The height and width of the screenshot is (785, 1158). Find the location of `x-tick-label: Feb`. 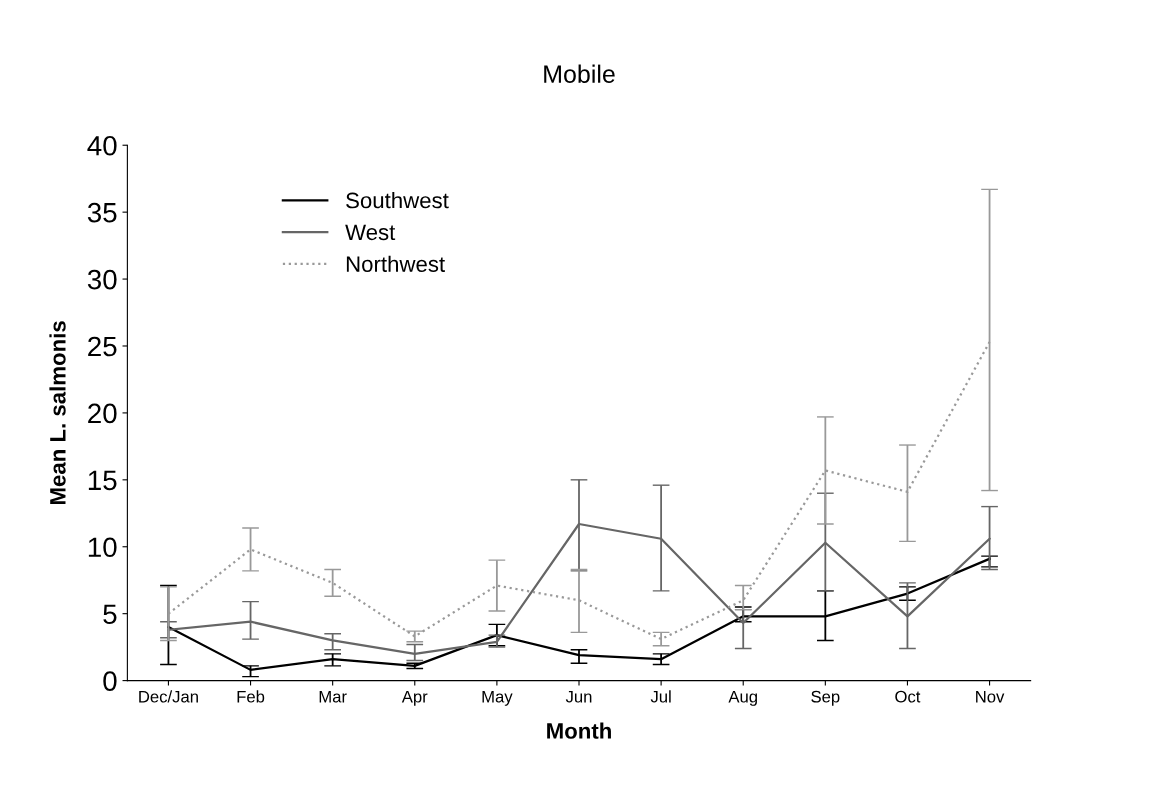

x-tick-label: Feb is located at coordinates (251, 696).